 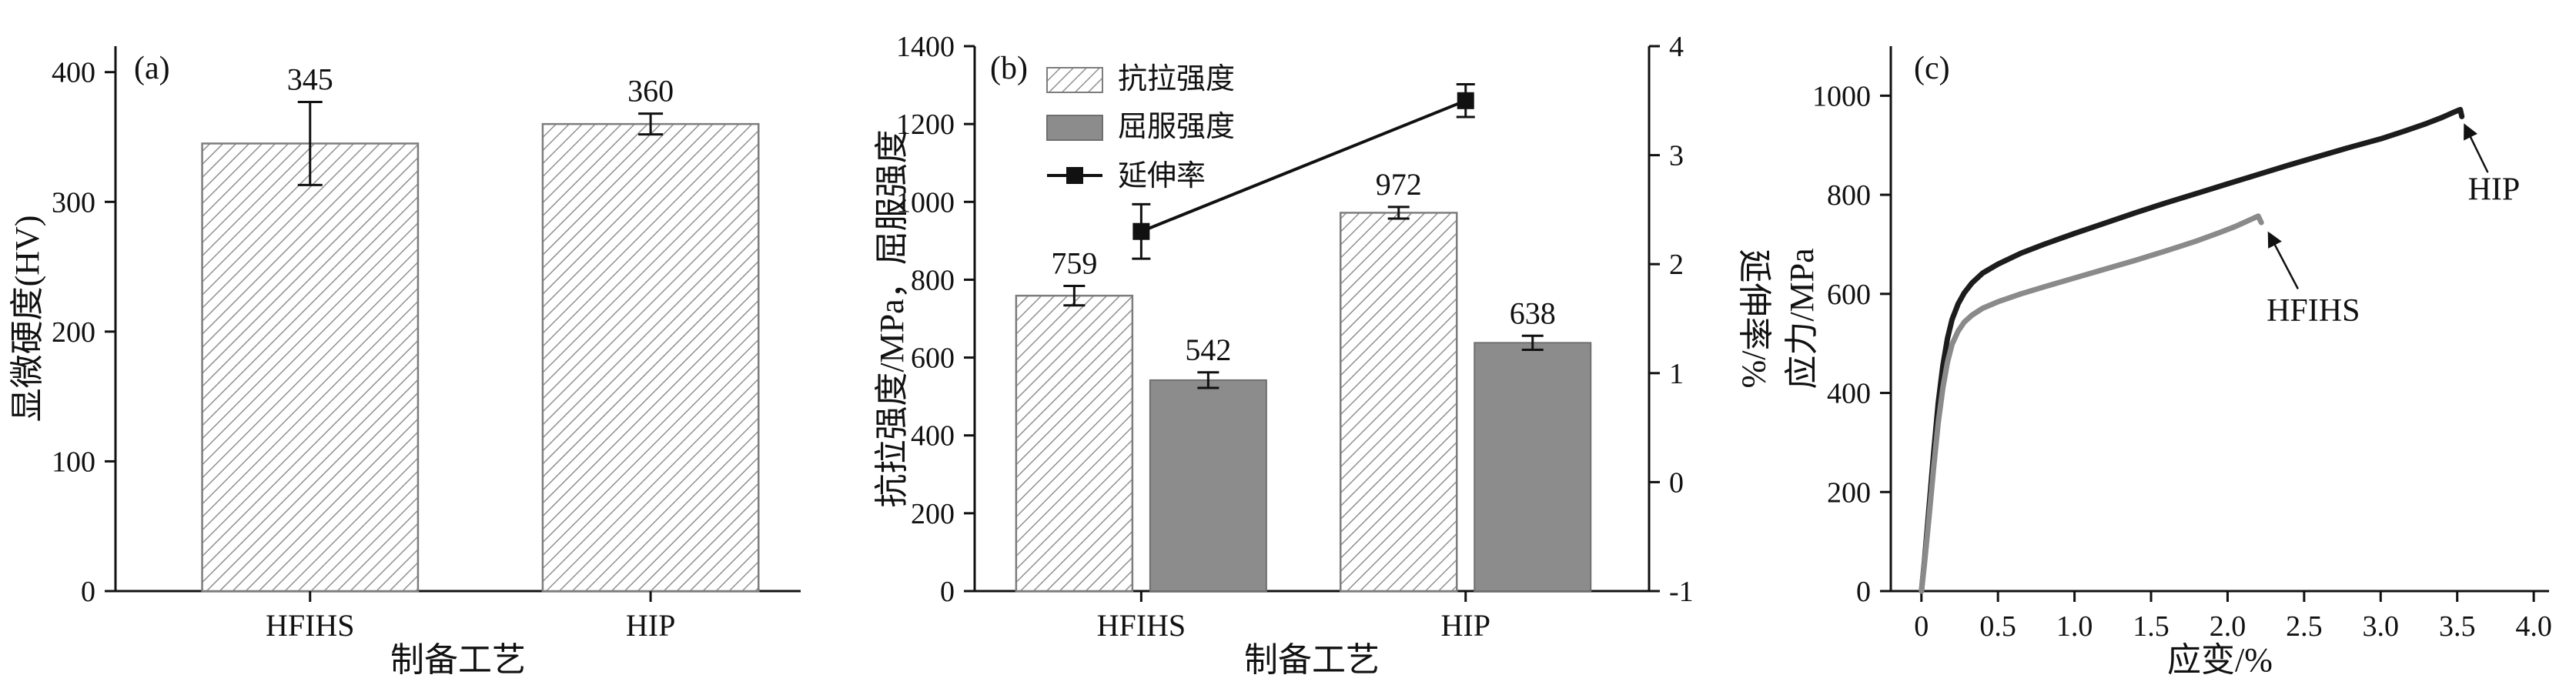 I want to click on legend-label-elongation: 延伸率, so click(x=1162, y=176).